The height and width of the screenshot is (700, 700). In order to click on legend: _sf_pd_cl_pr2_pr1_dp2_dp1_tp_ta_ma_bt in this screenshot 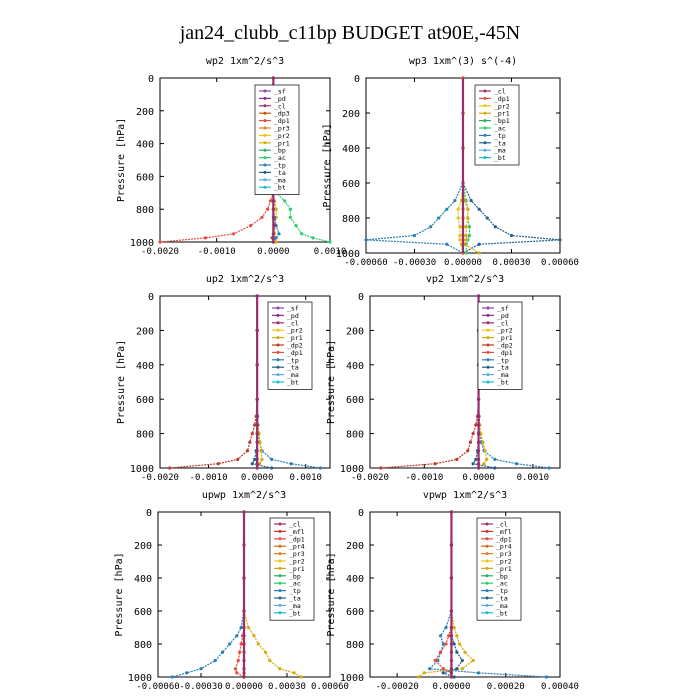, I will do `click(500, 345)`.